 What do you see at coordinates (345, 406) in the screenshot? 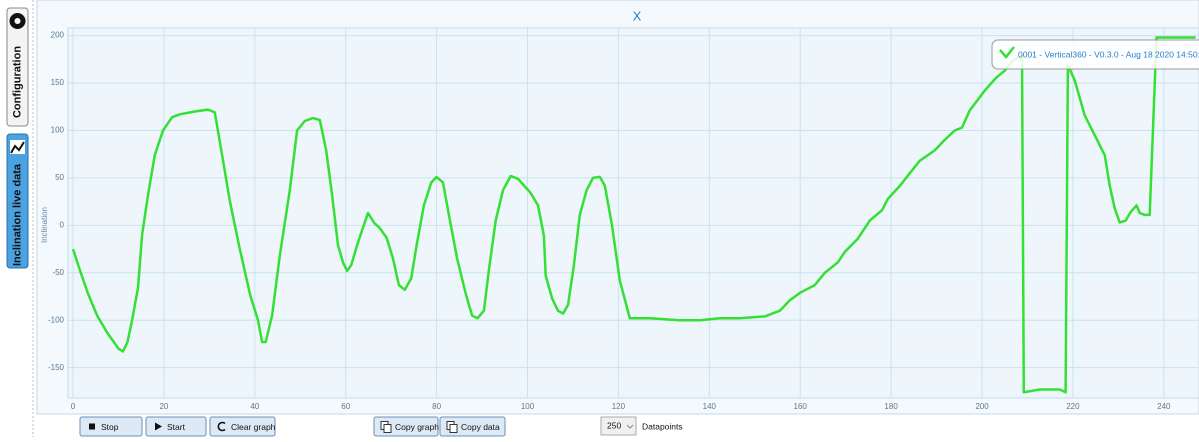
I see `x-tick-label: 60` at bounding box center [345, 406].